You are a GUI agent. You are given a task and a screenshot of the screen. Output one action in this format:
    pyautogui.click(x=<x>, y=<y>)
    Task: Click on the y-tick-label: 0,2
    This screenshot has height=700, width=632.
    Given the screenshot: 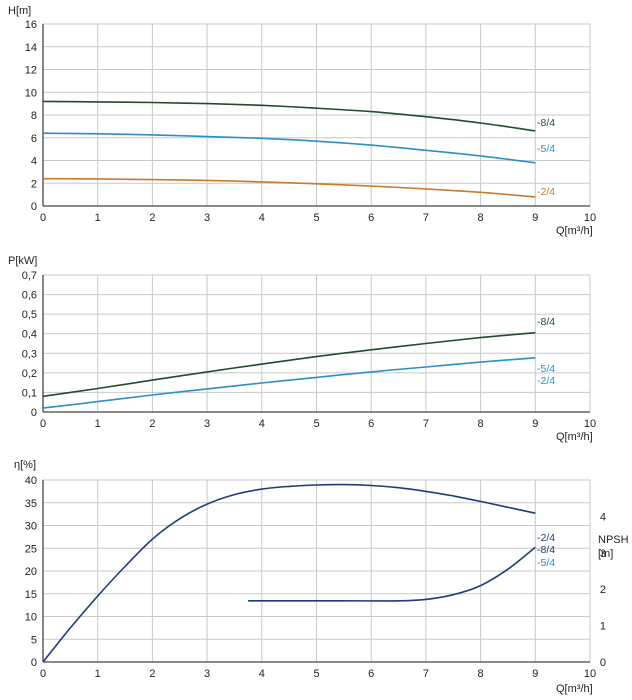 What is the action you would take?
    pyautogui.click(x=29, y=374)
    